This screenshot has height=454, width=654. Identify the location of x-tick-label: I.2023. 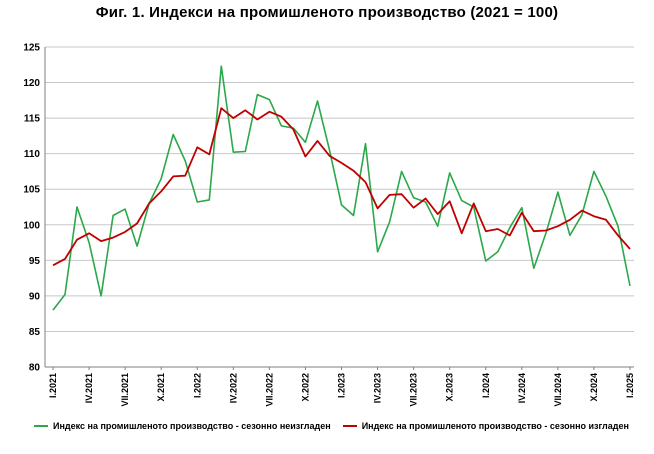
(342, 385).